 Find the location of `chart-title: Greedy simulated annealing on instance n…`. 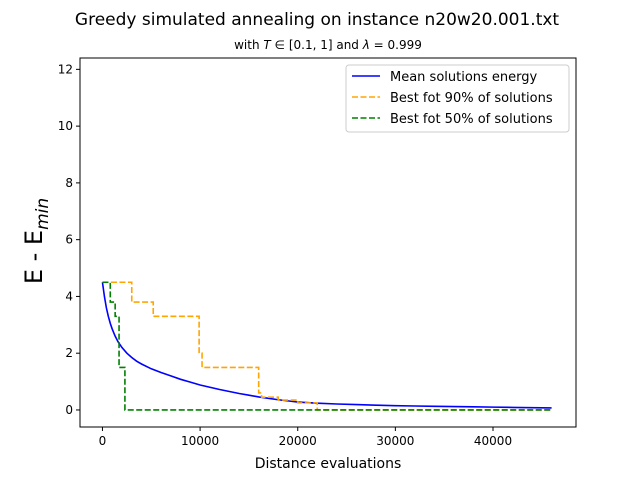

chart-title: Greedy simulated annealing on instance n… is located at coordinates (317, 20).